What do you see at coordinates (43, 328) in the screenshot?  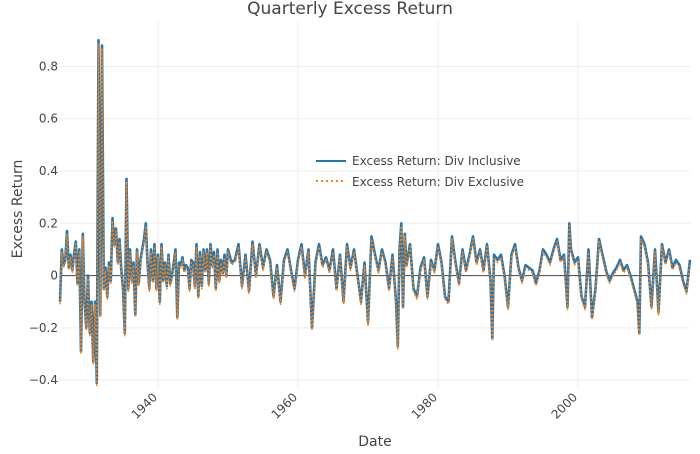 I see `y-tick-label: −0.2` at bounding box center [43, 328].